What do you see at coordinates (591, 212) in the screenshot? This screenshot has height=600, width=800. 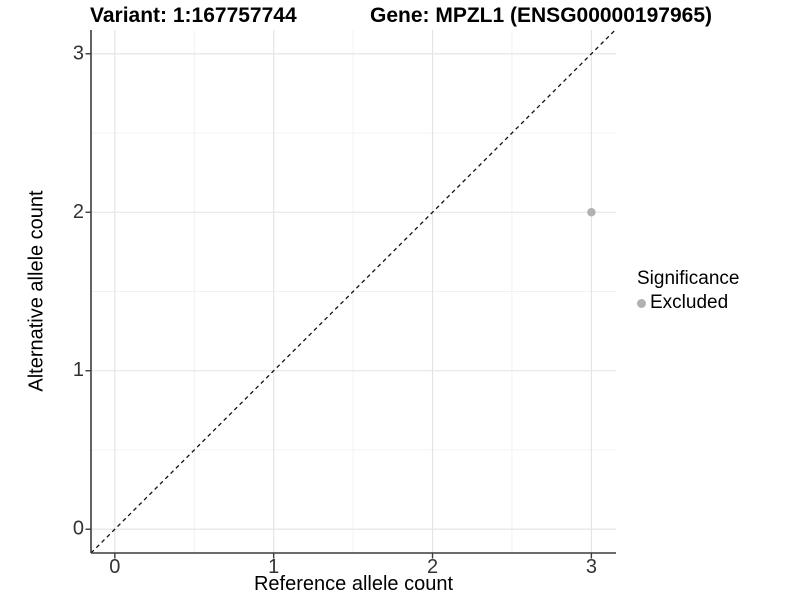 I see `data-point` at bounding box center [591, 212].